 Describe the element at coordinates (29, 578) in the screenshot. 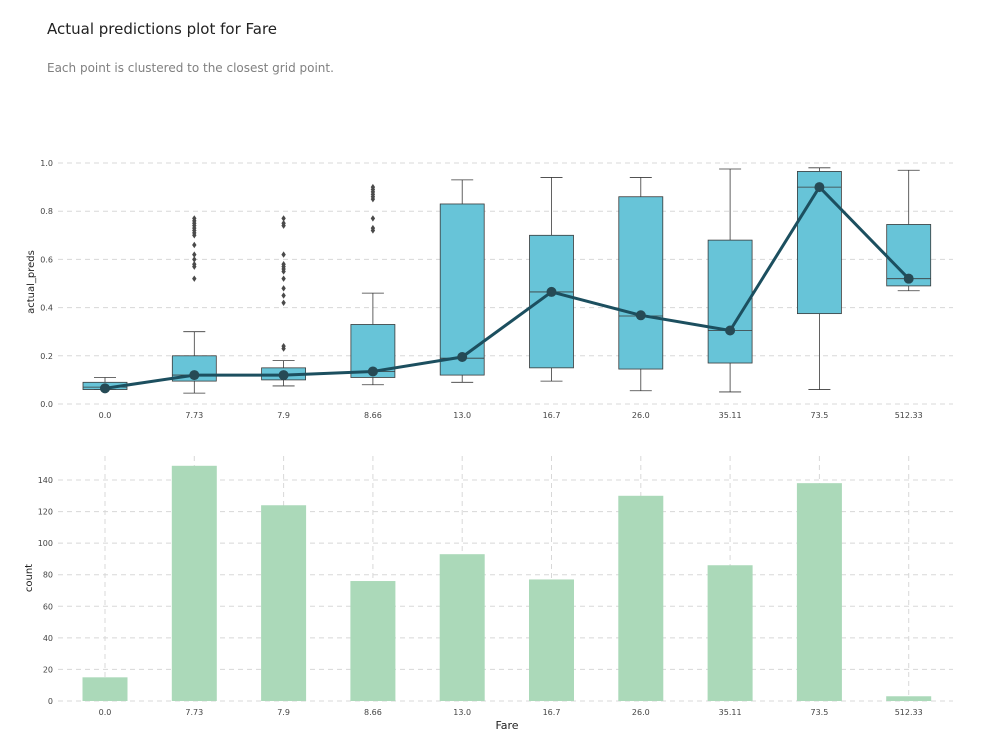

I see `bottom-ylabel: count` at that location.